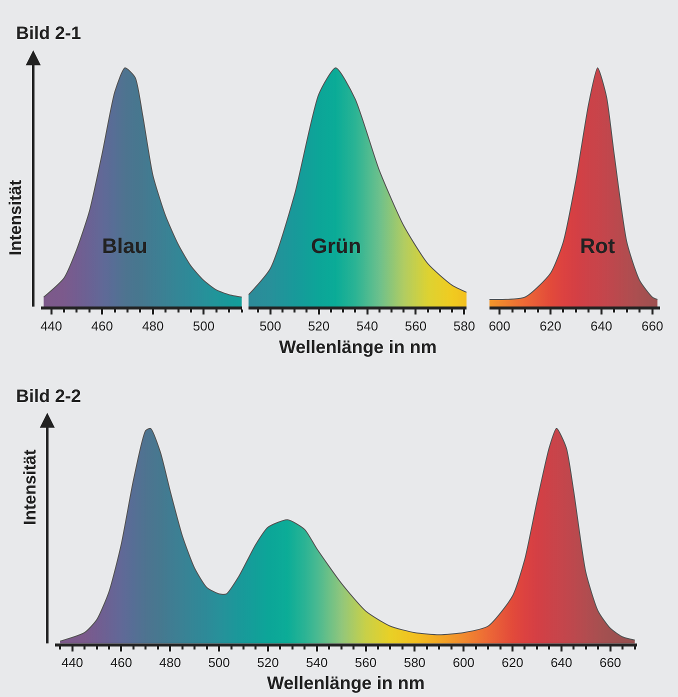  What do you see at coordinates (597, 246) in the screenshot?
I see `series-label: Rot` at bounding box center [597, 246].